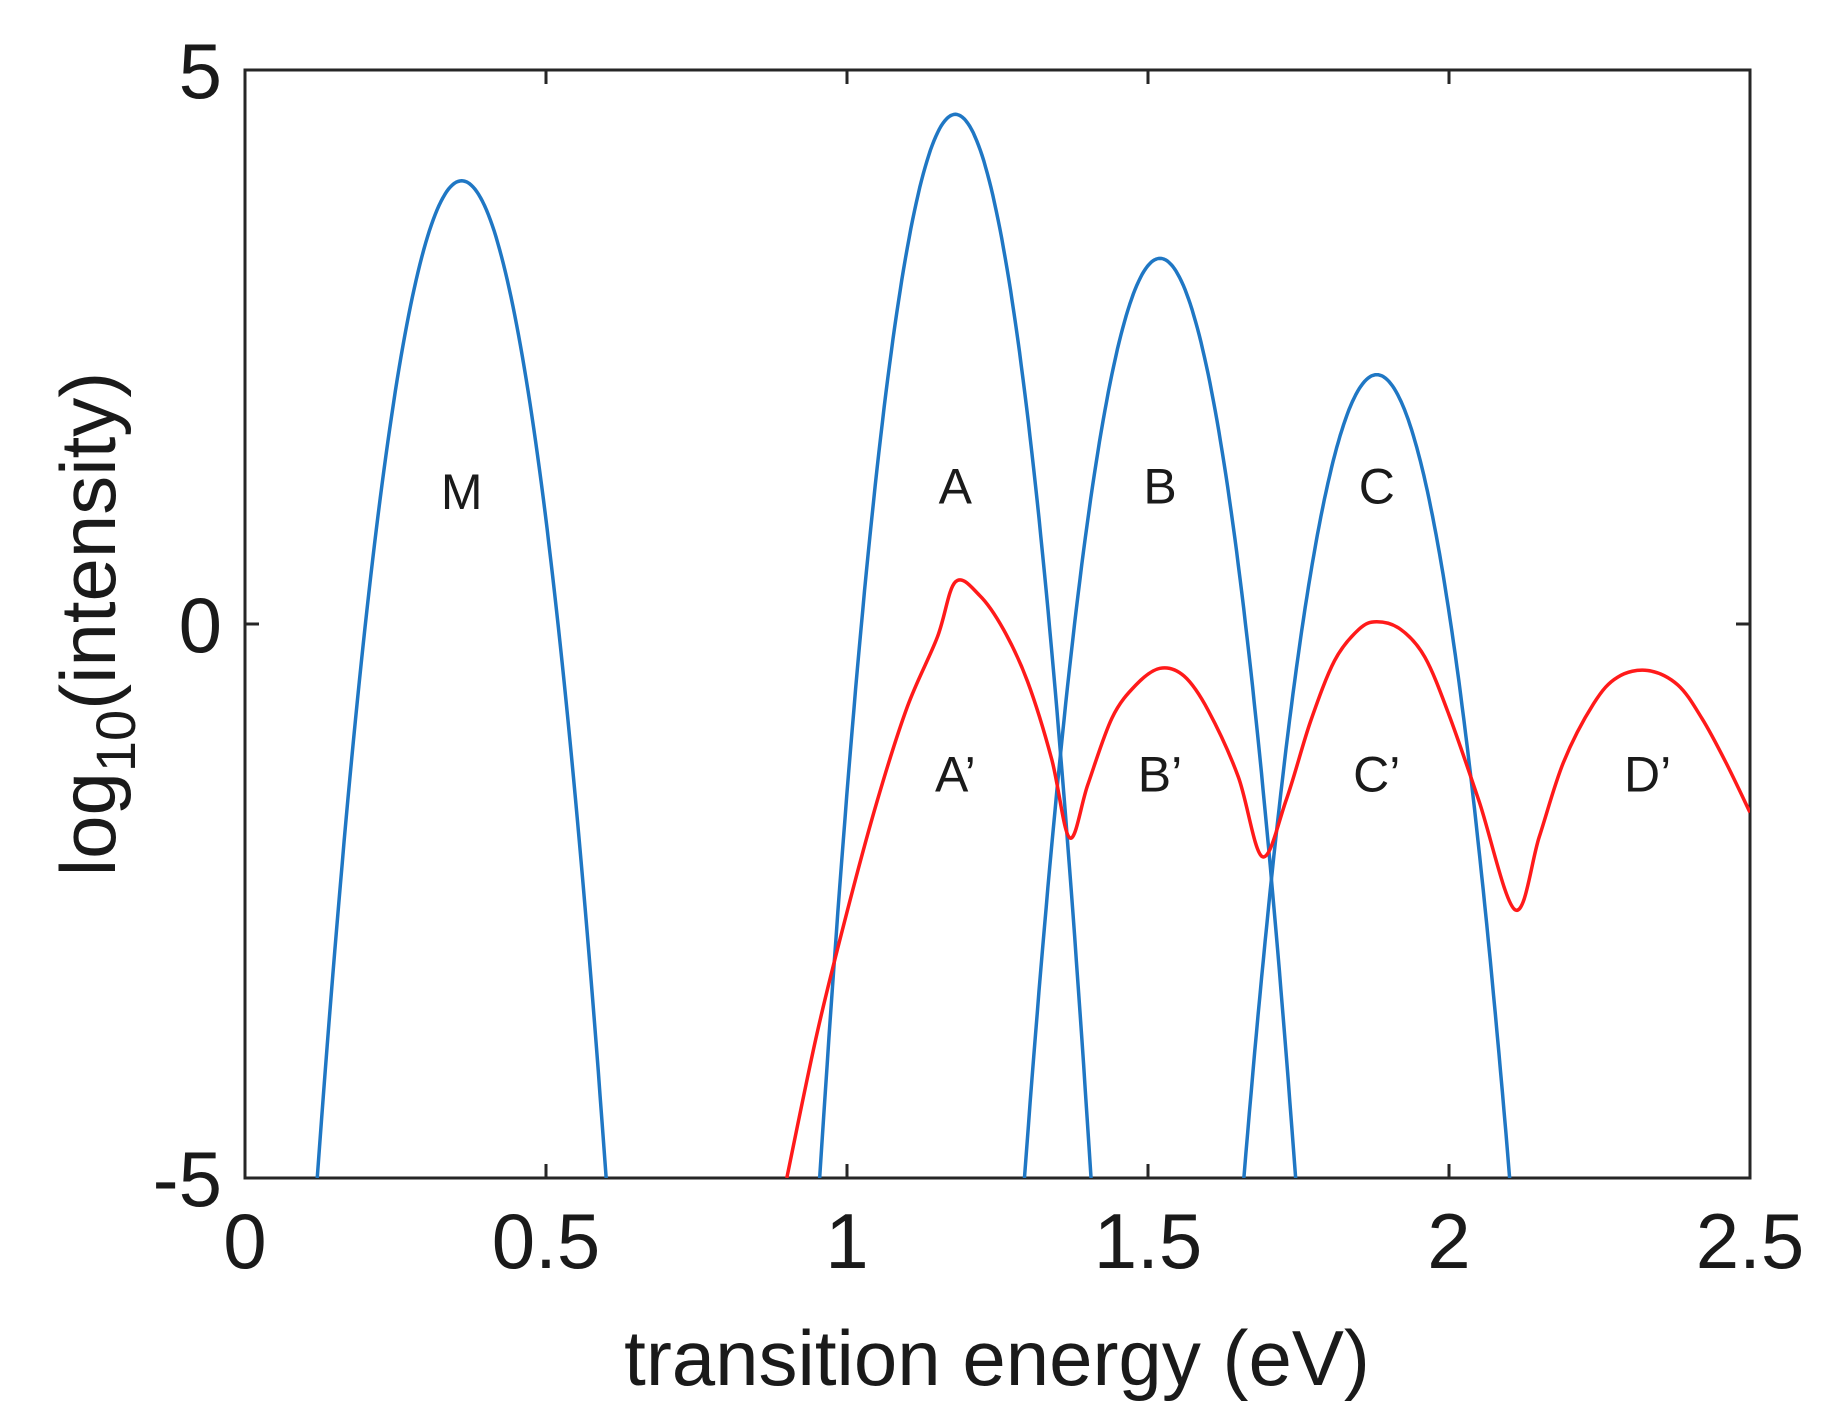 The image size is (1830, 1422). I want to click on y-tick-label: 0, so click(200, 625).